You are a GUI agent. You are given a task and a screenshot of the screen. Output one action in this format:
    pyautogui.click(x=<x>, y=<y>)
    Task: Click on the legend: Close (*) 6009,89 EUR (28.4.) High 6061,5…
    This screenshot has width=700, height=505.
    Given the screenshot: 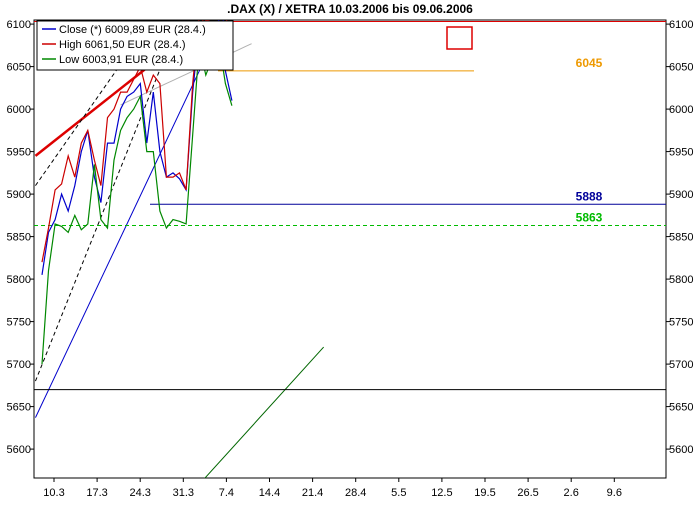 What is the action you would take?
    pyautogui.click(x=135, y=45)
    